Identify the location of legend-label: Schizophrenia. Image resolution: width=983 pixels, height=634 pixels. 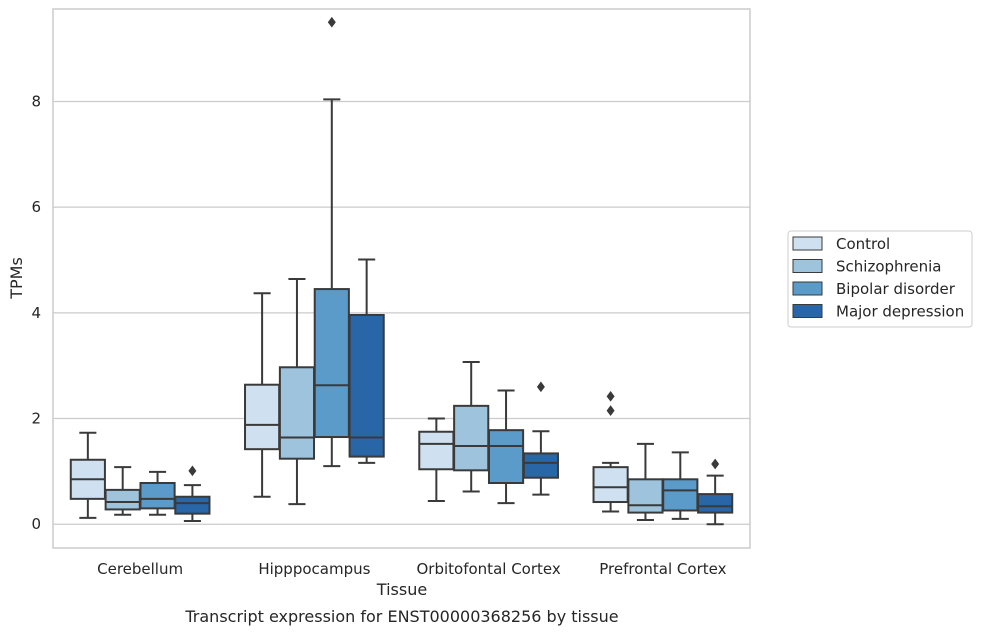
(888, 267).